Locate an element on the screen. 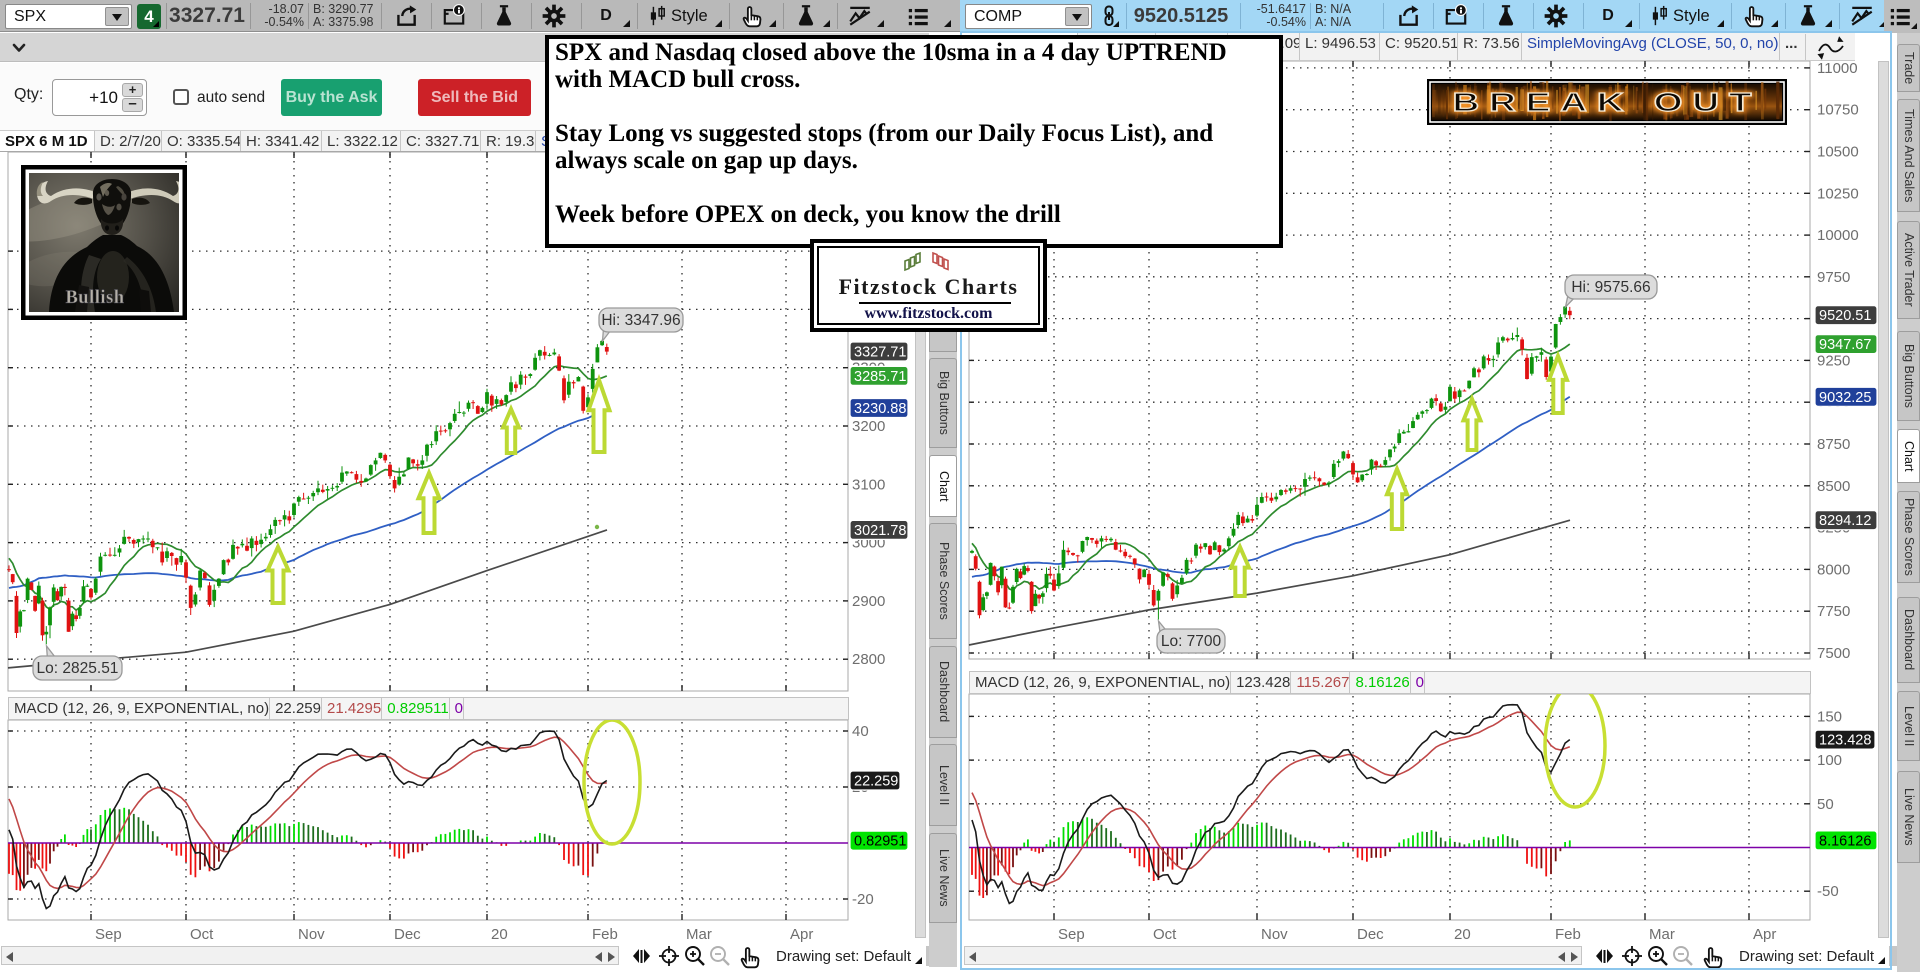  svg-text: 7500 is located at coordinates (1833, 653).